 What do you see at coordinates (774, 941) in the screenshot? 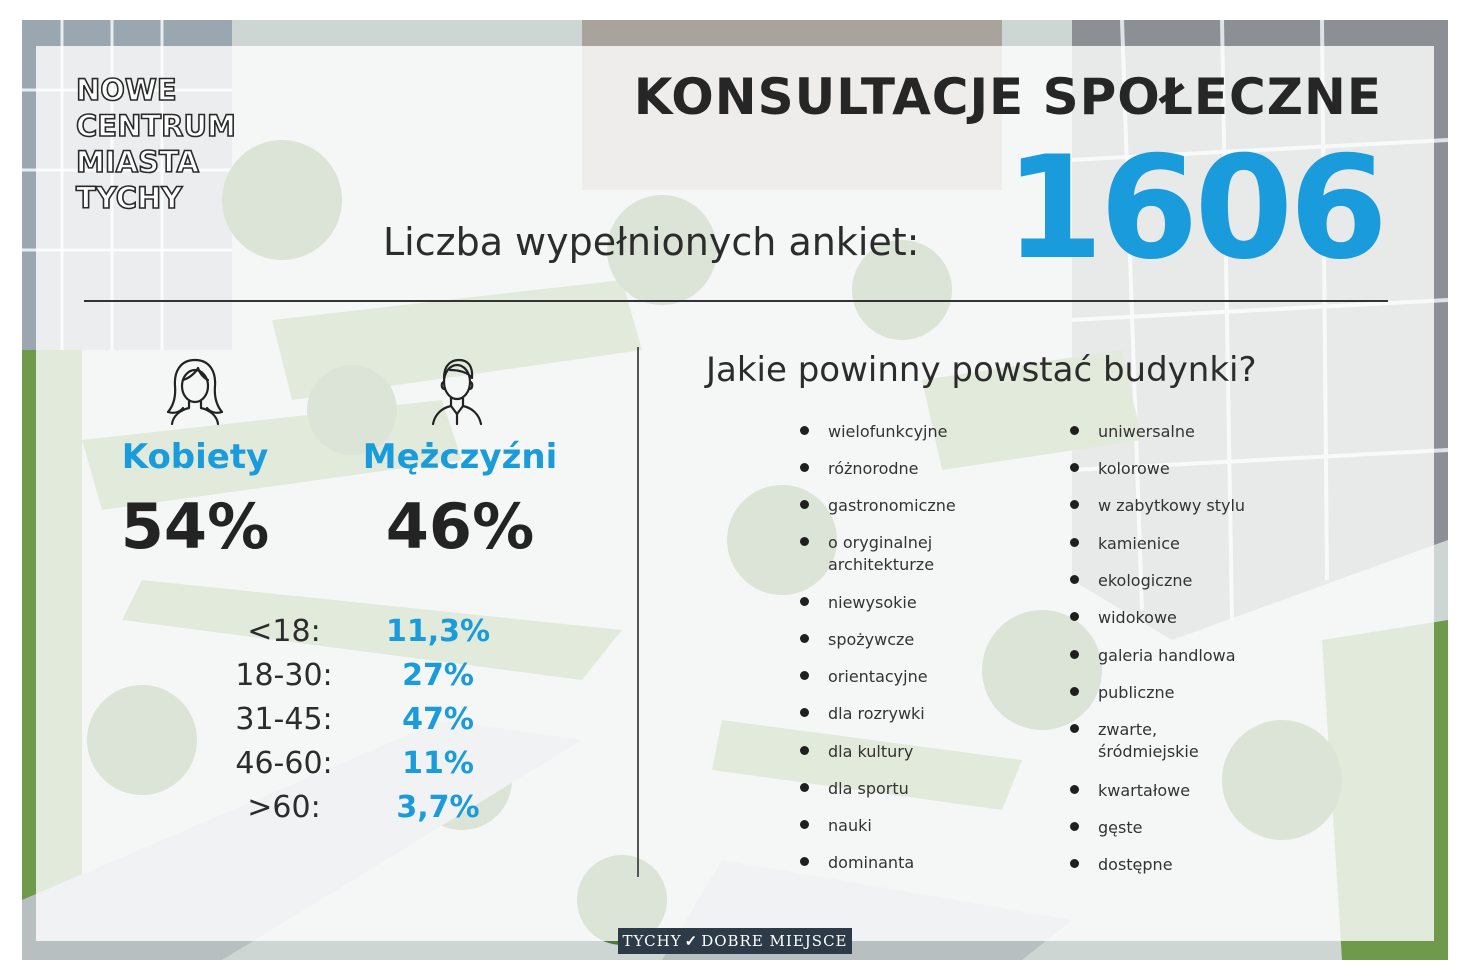
I see `footer-brand-right: DOBRE MIEJSCE` at bounding box center [774, 941].